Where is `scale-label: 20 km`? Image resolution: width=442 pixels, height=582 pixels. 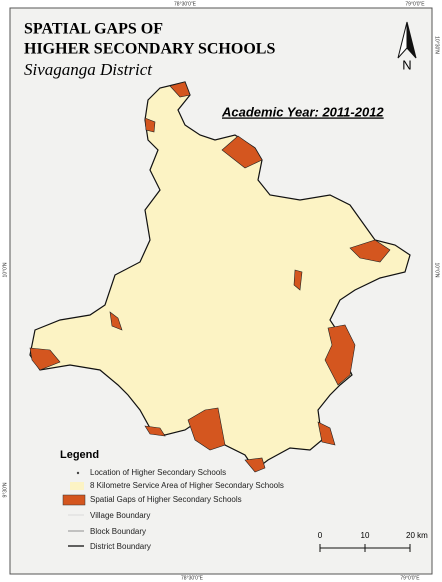 scale-label: 20 km is located at coordinates (417, 535).